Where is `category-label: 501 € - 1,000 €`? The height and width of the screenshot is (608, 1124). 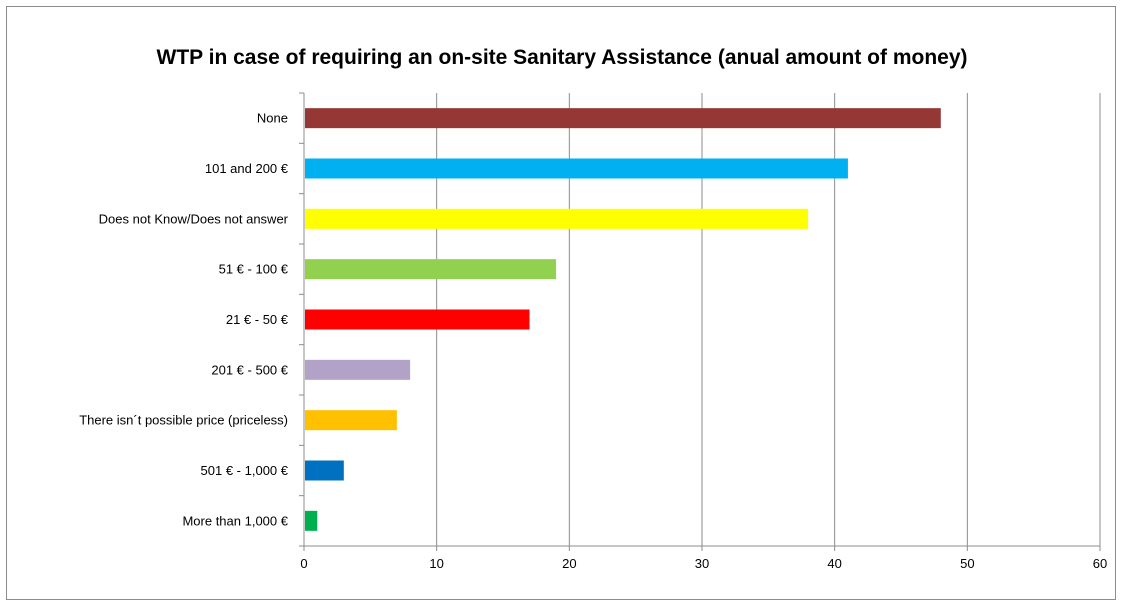
category-label: 501 € - 1,000 € is located at coordinates (245, 470).